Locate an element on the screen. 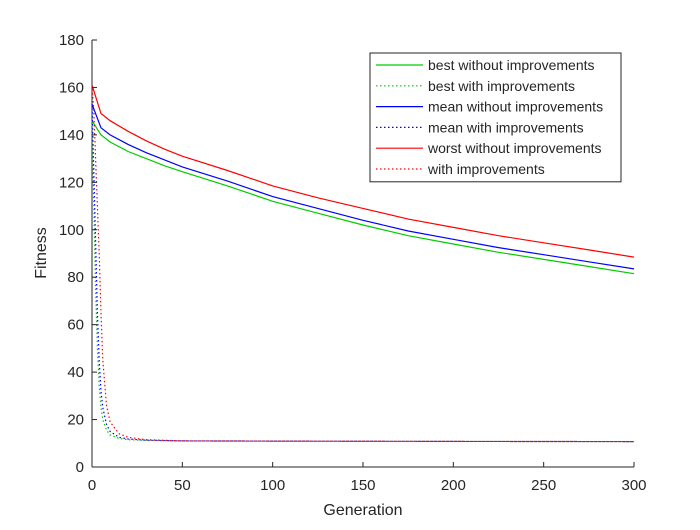 This screenshot has width=700, height=530. y-tick-label: 40 is located at coordinates (75, 372).